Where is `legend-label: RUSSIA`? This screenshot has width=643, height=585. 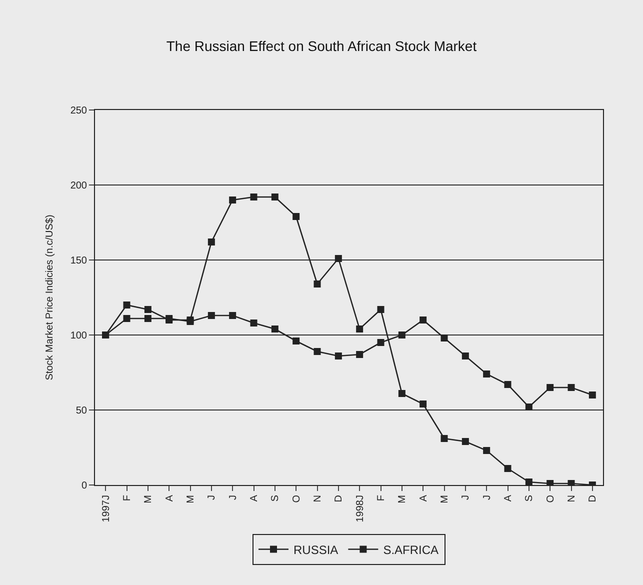 legend-label: RUSSIA is located at coordinates (316, 549).